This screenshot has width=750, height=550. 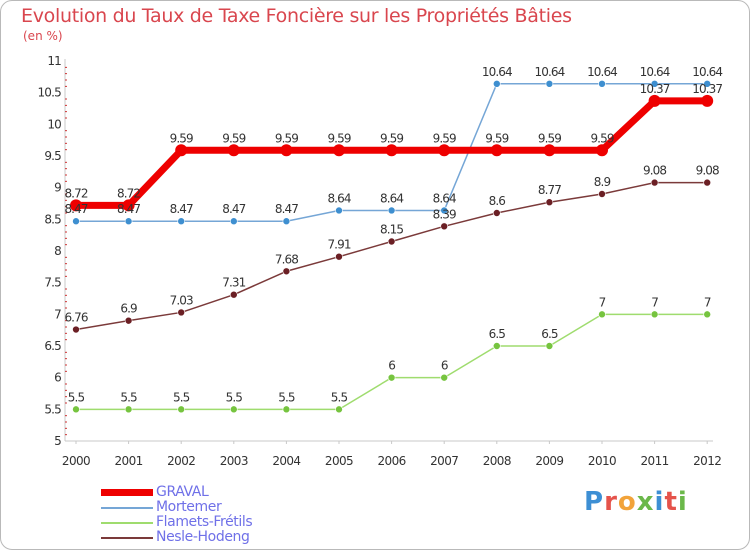 I want to click on x-tick-label: 2003, so click(x=234, y=461).